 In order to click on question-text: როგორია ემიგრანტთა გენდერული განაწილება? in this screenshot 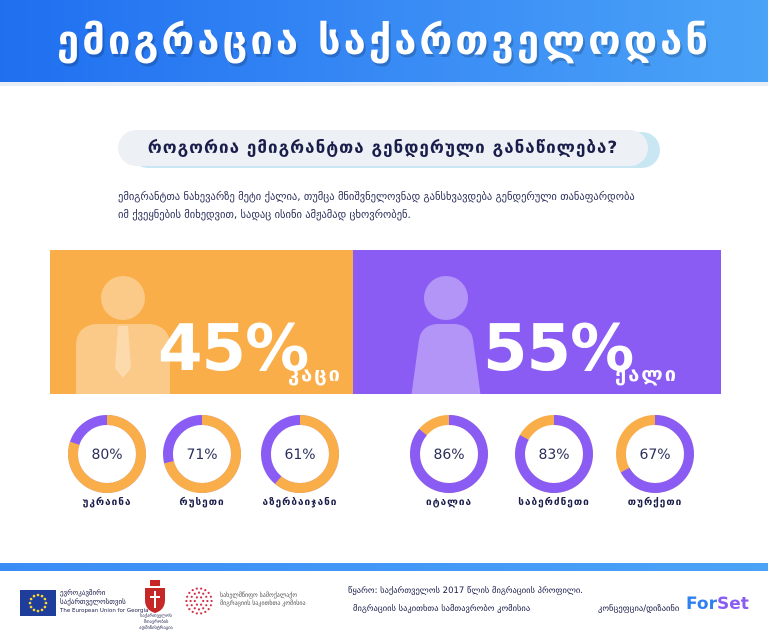, I will do `click(383, 148)`.